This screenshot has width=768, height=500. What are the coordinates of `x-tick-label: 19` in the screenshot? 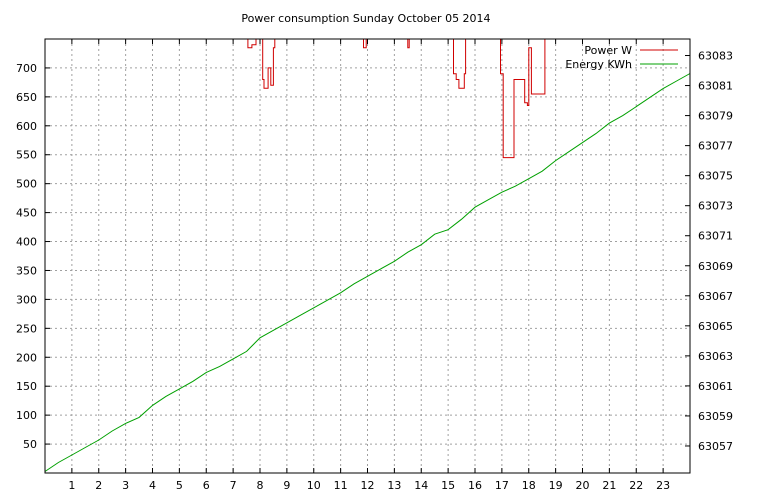 It's located at (556, 485).